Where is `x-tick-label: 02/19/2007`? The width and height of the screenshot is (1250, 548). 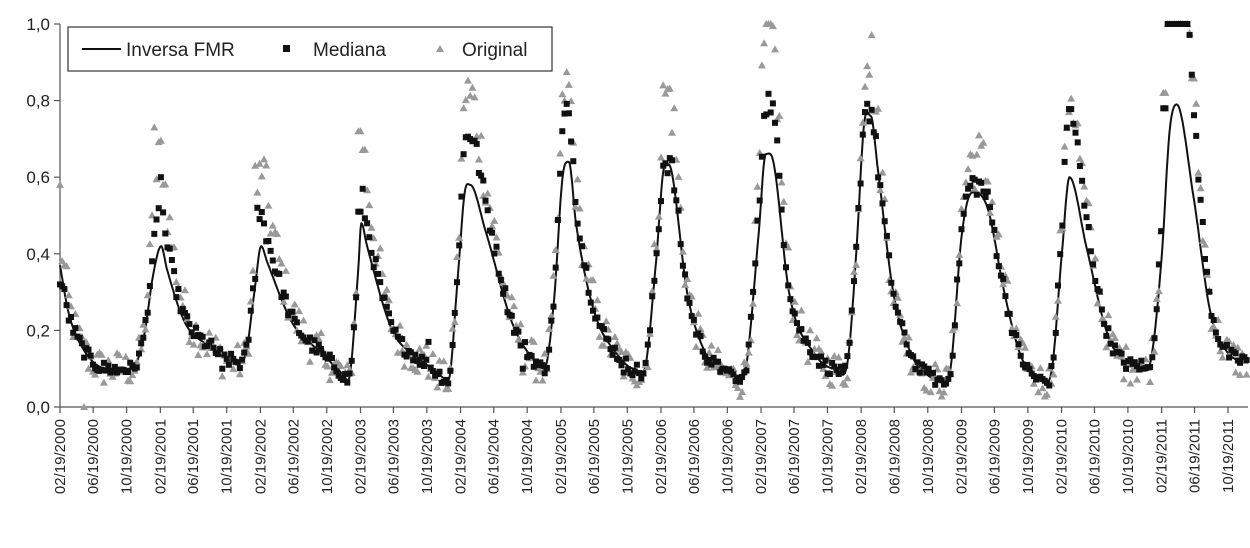 x-tick-label: 02/19/2007 is located at coordinates (761, 456).